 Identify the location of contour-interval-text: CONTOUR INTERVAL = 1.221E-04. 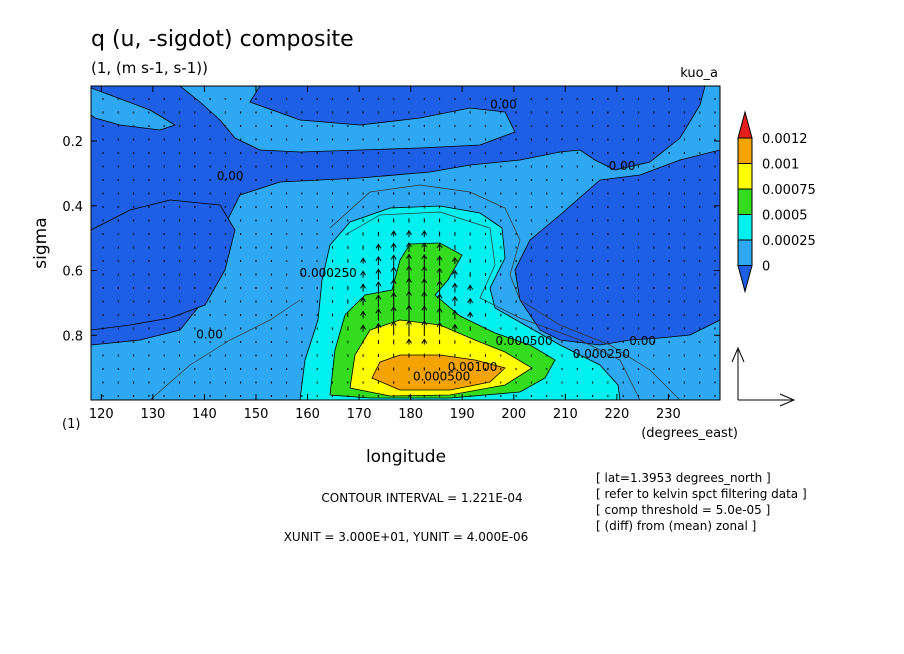
(421, 498).